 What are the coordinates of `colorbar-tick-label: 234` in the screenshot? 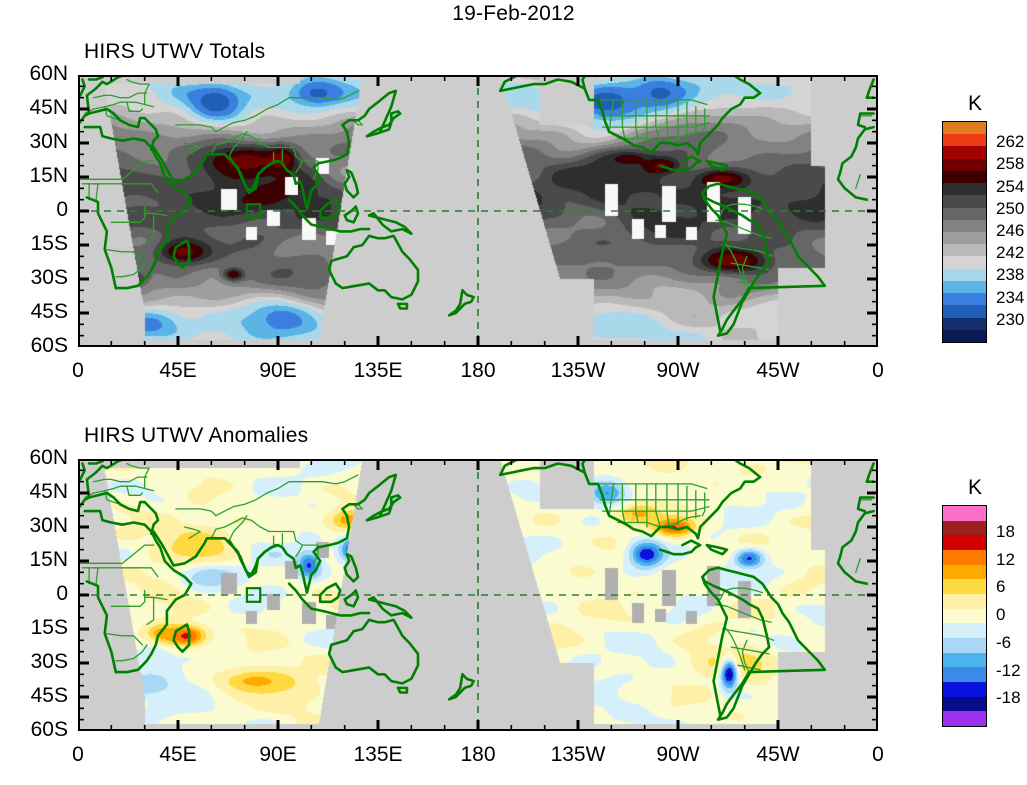 It's located at (1010, 297).